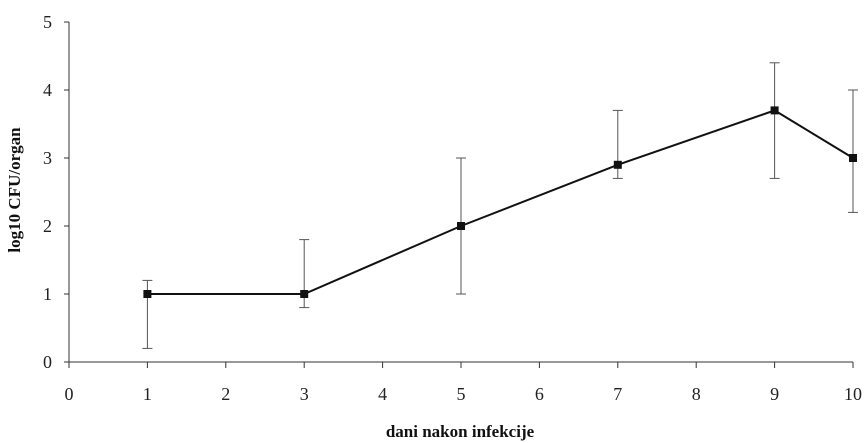 This screenshot has height=443, width=866. What do you see at coordinates (539, 394) in the screenshot?
I see `x-tick-label: 6` at bounding box center [539, 394].